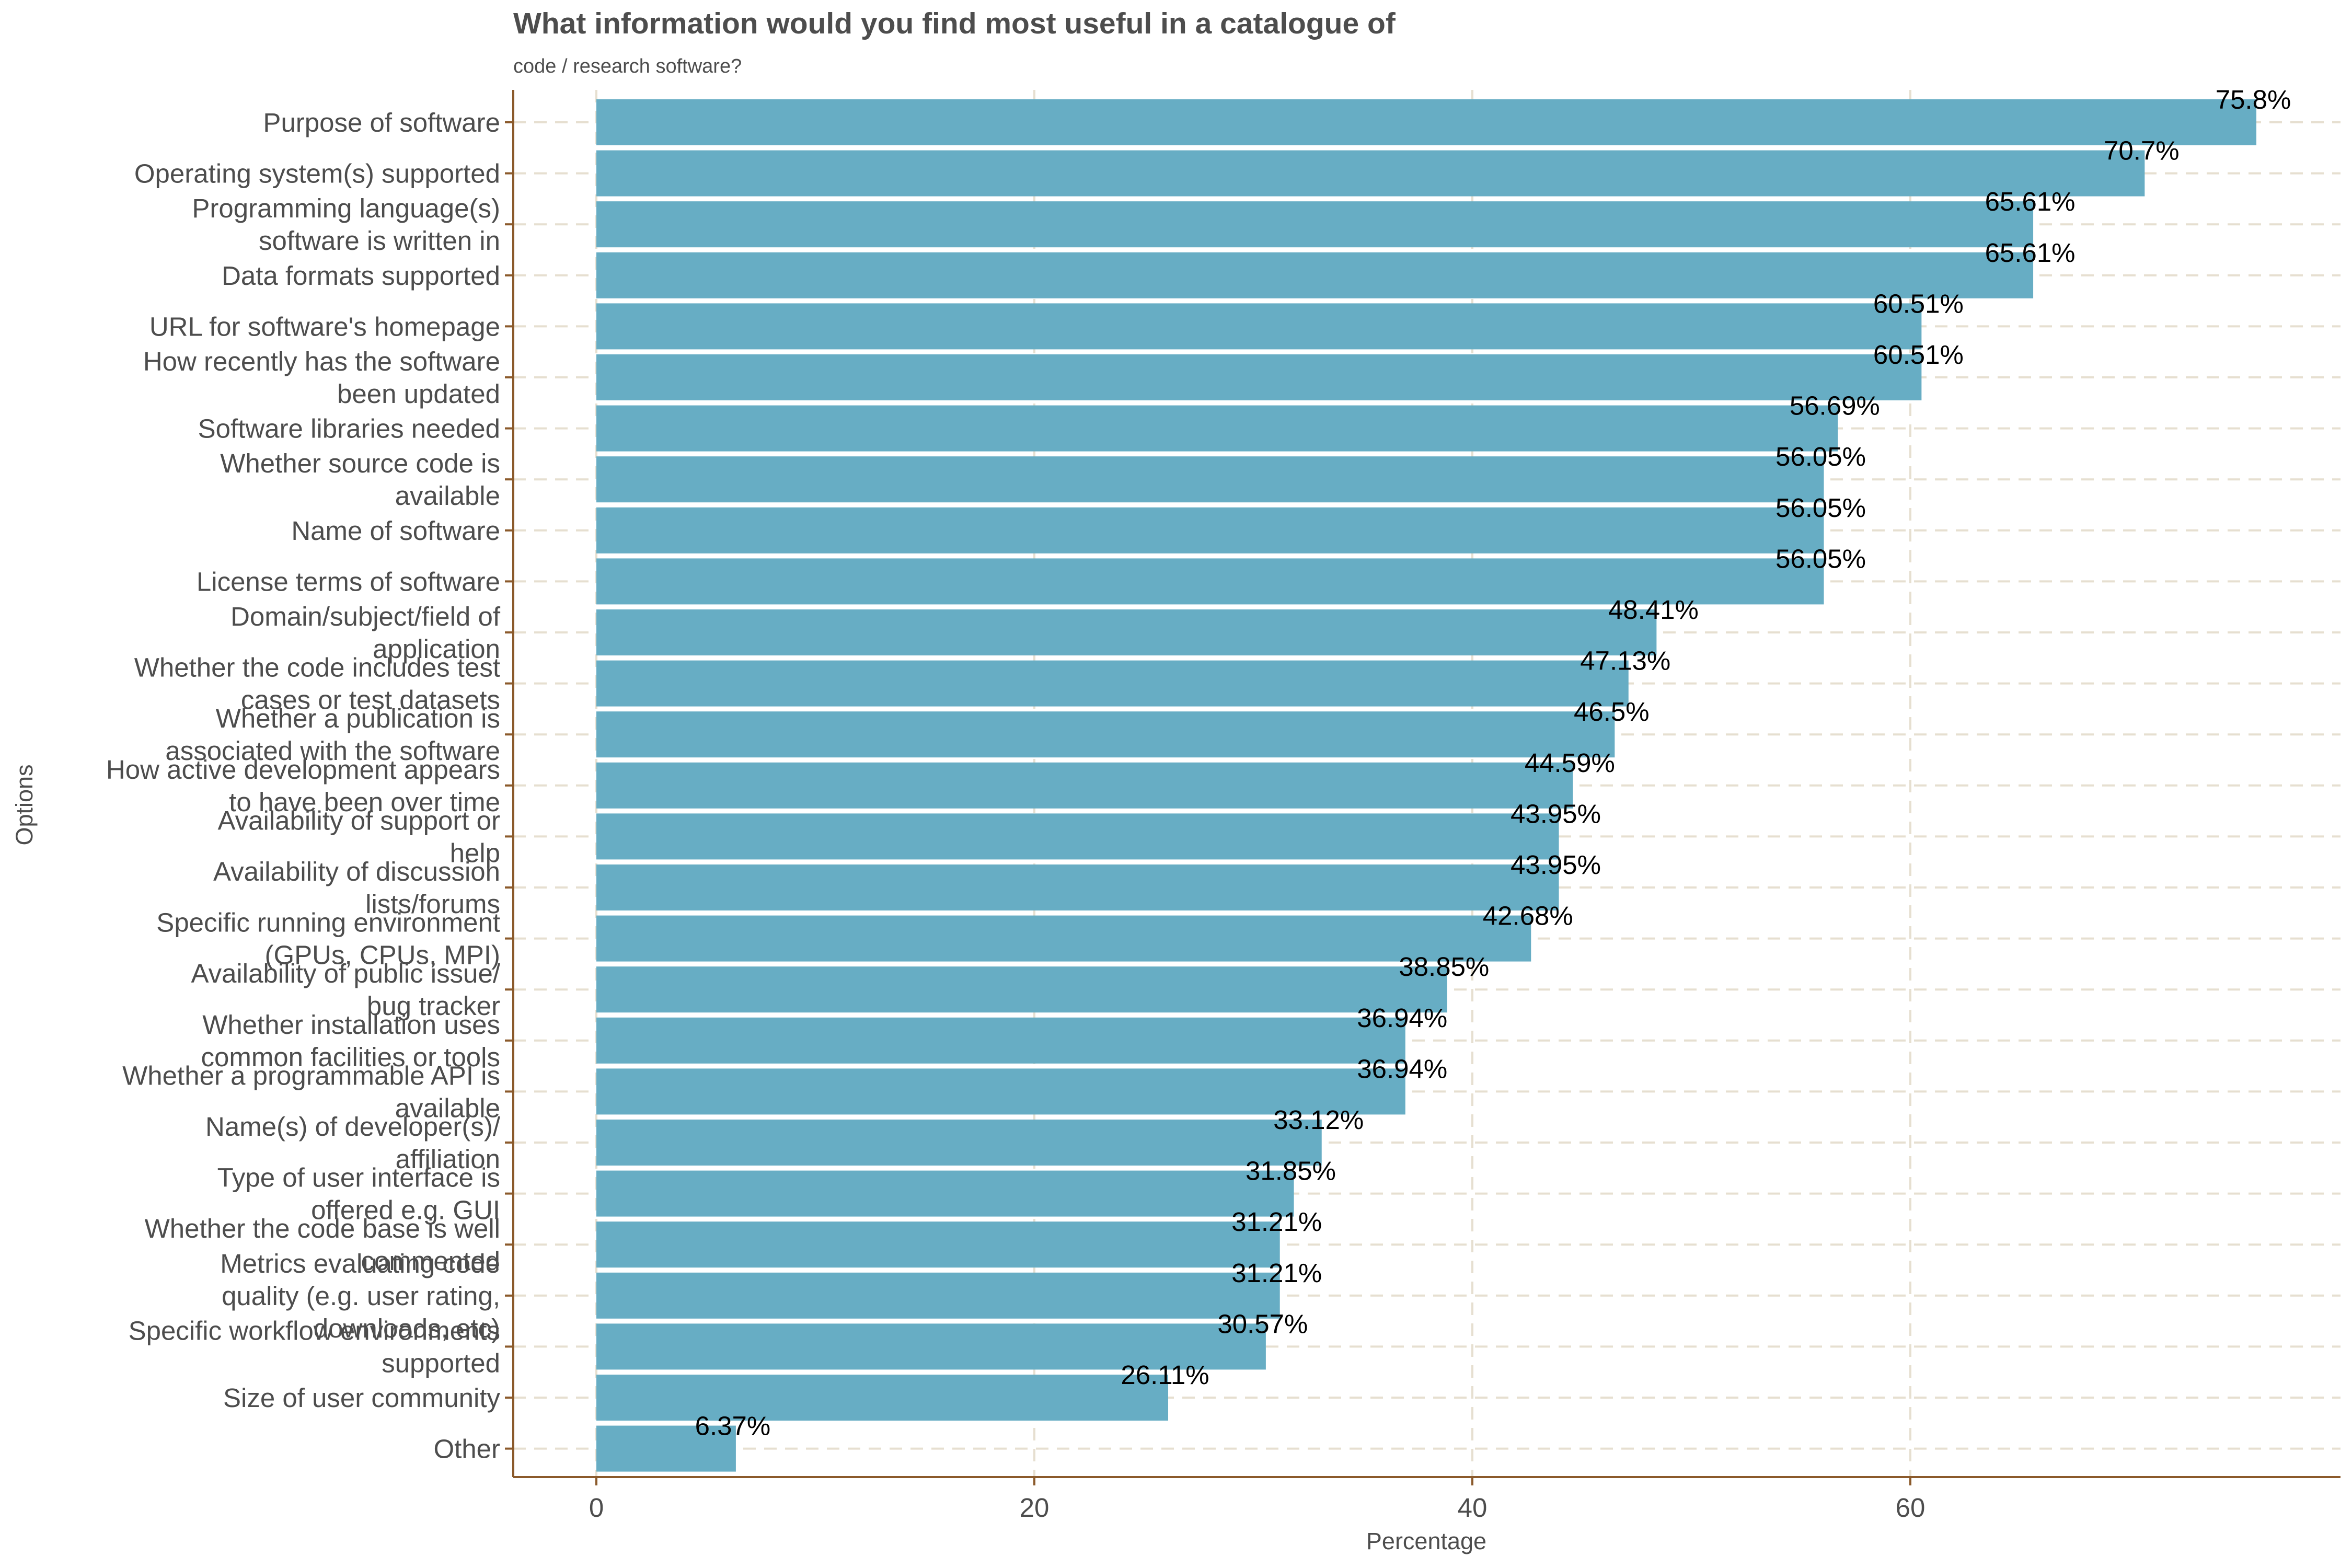 This screenshot has width=2352, height=1568. Describe the element at coordinates (466, 1449) in the screenshot. I see `y-tick-label-line: Other` at that location.